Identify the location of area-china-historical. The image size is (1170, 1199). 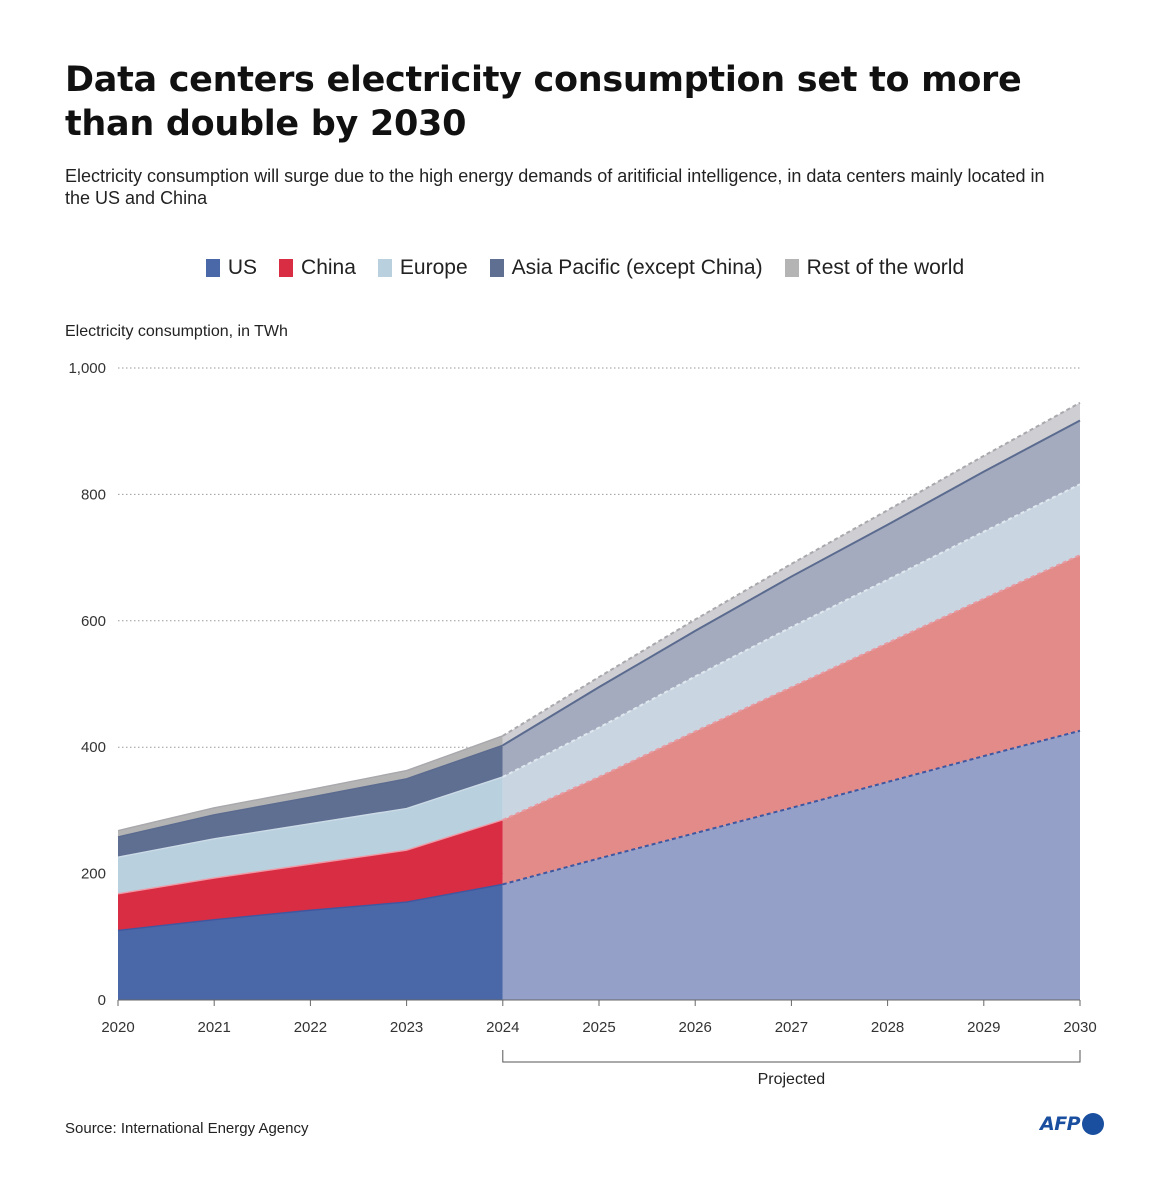
(310, 875).